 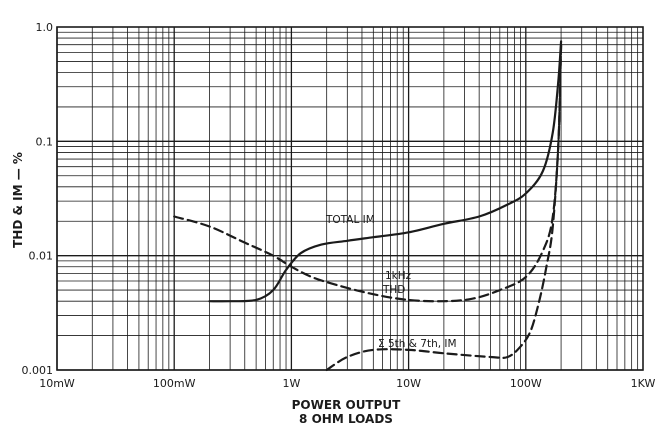 What do you see at coordinates (350, 220) in the screenshot?
I see `annotation-total-im: TOTAL IM` at bounding box center [350, 220].